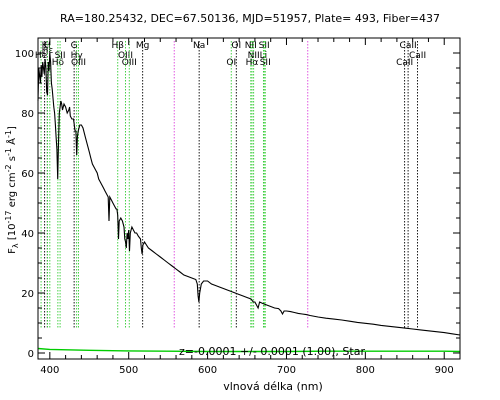  I want to click on y-axis-label-part: s, so click(12, 160).